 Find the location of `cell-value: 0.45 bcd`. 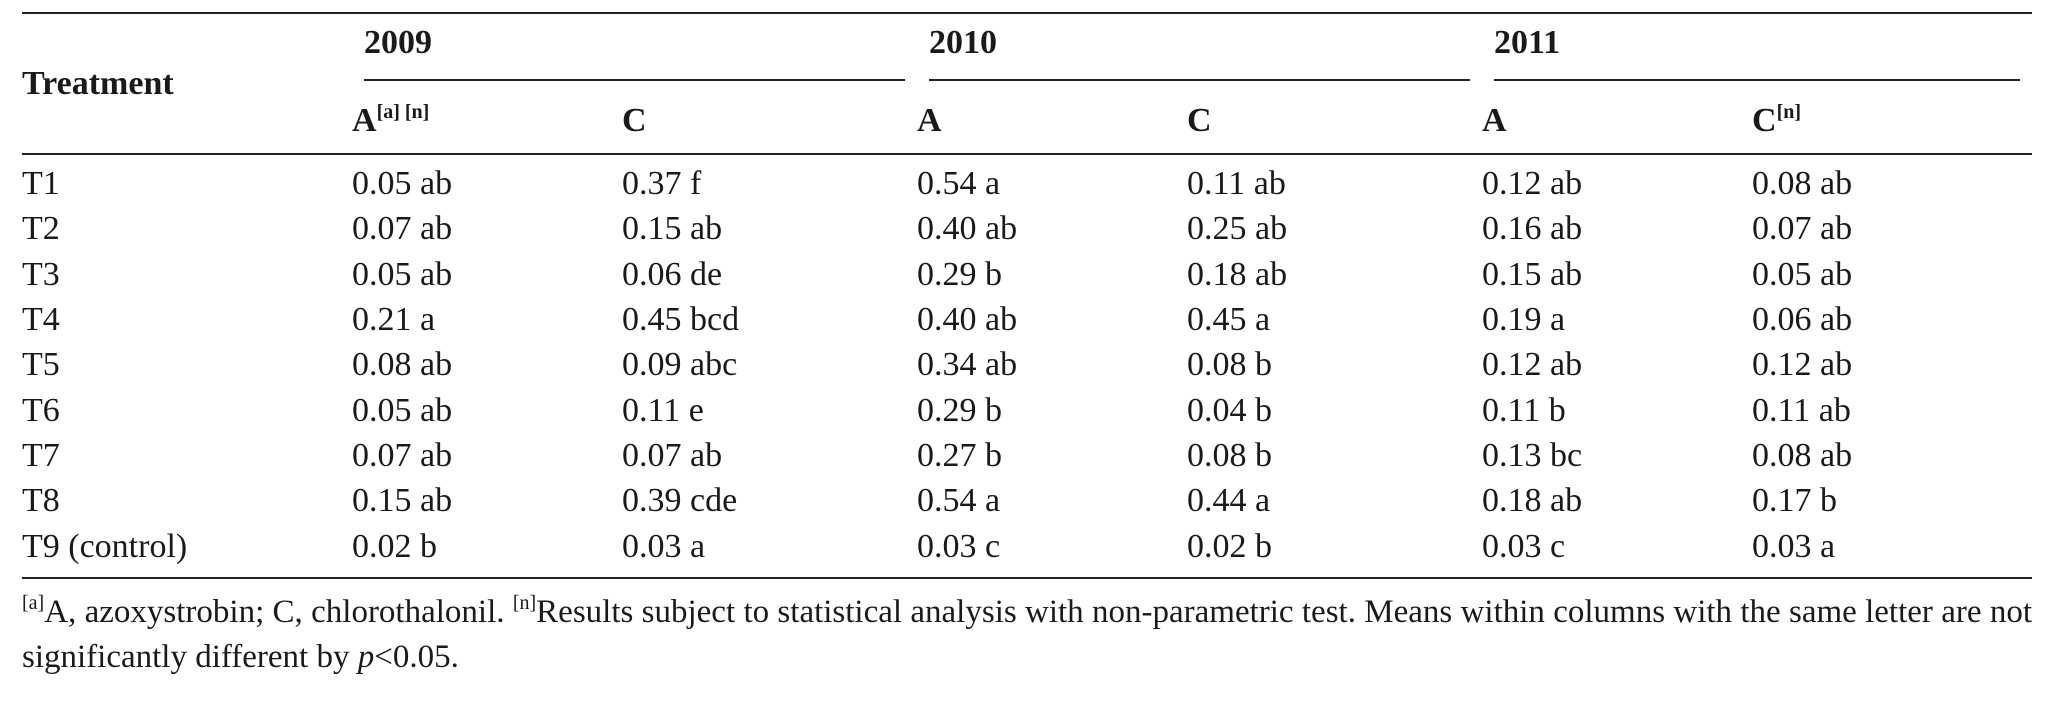

cell-value: 0.45 bcd is located at coordinates (681, 320).